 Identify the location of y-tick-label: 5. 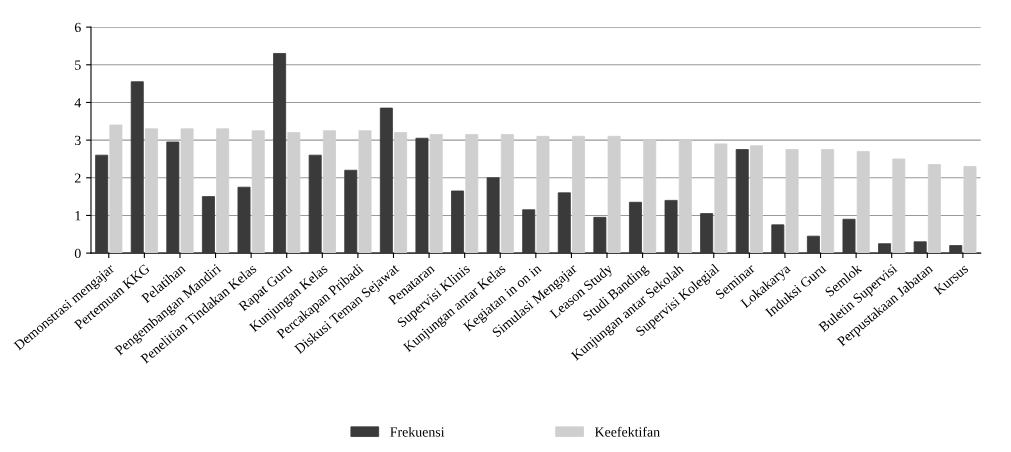
(78, 65).